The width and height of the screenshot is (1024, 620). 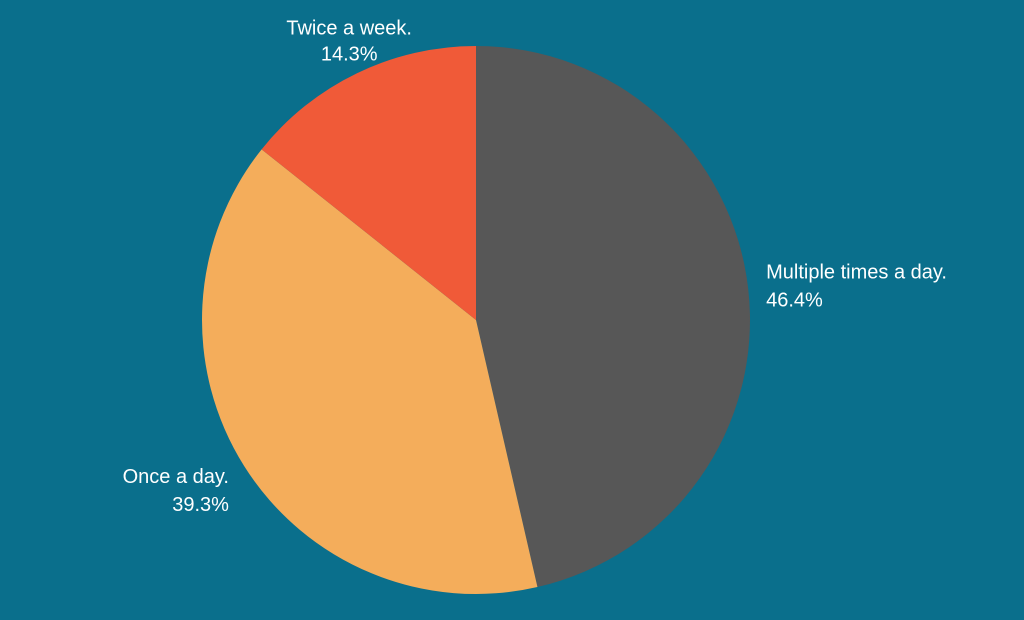 What do you see at coordinates (794, 300) in the screenshot?
I see `slice-value-label: 46.4%` at bounding box center [794, 300].